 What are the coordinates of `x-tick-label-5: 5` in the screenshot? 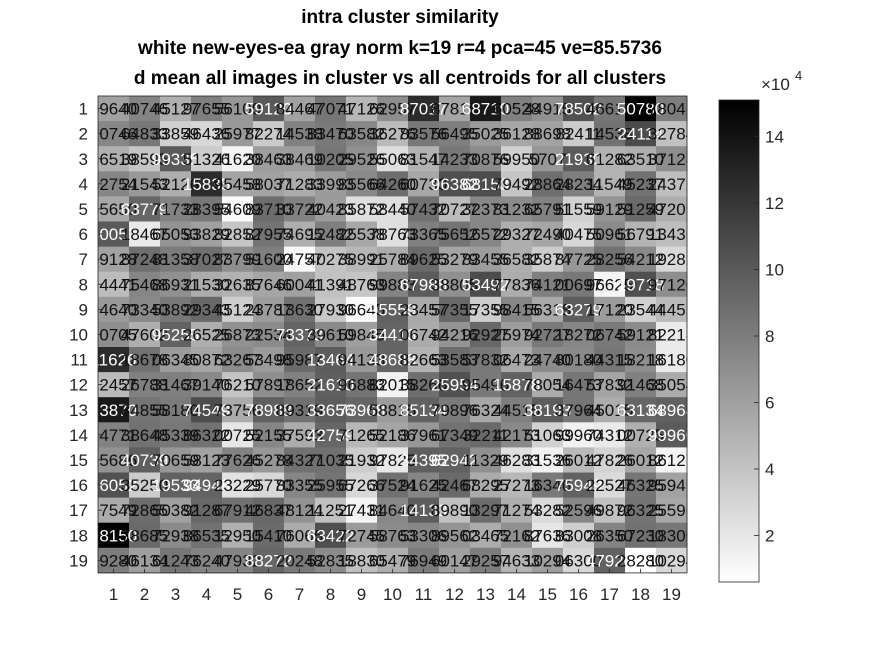 It's located at (237, 594).